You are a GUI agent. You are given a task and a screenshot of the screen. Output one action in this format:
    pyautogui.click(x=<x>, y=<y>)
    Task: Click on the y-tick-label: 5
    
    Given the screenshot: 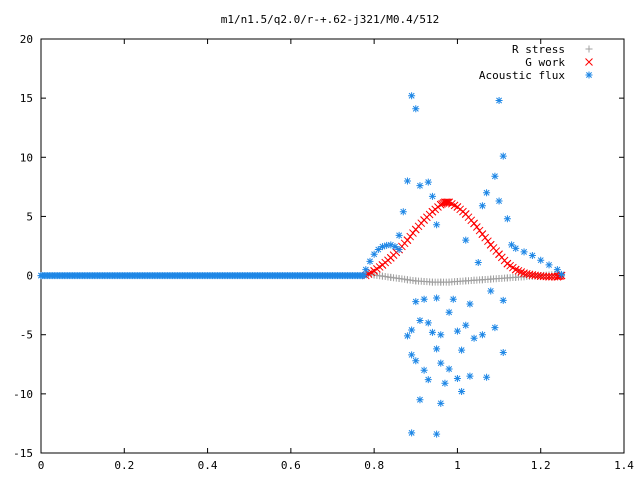 What is the action you would take?
    pyautogui.click(x=29, y=216)
    